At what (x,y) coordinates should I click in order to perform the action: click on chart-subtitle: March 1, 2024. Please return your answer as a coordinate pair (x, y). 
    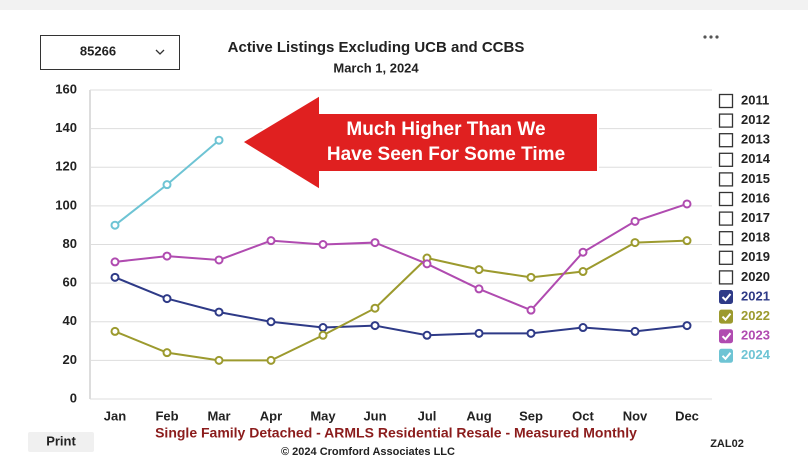
    Looking at the image, I should click on (376, 67).